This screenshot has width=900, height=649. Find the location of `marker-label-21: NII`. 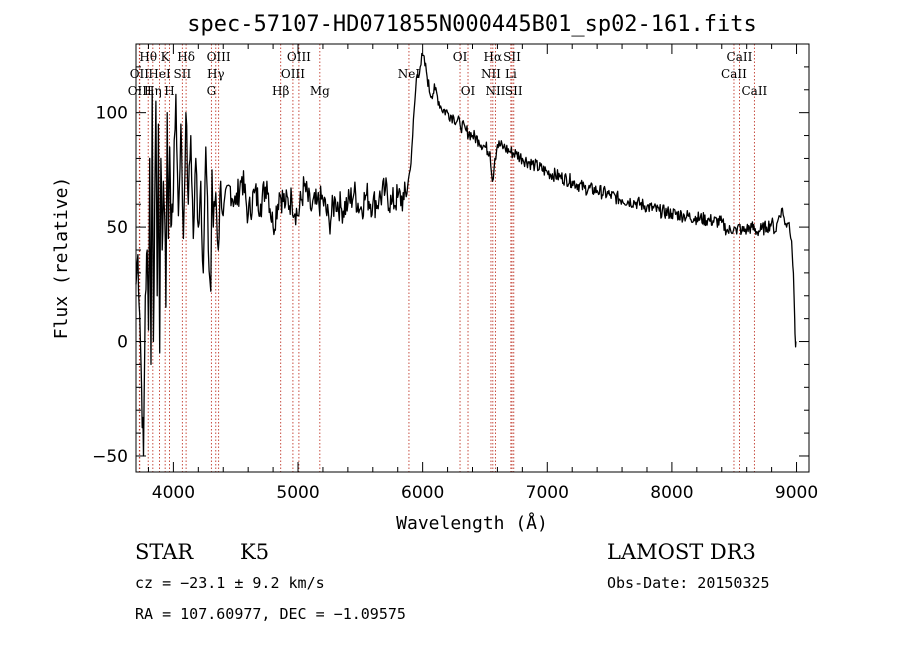

marker-label-21: NII is located at coordinates (495, 91).